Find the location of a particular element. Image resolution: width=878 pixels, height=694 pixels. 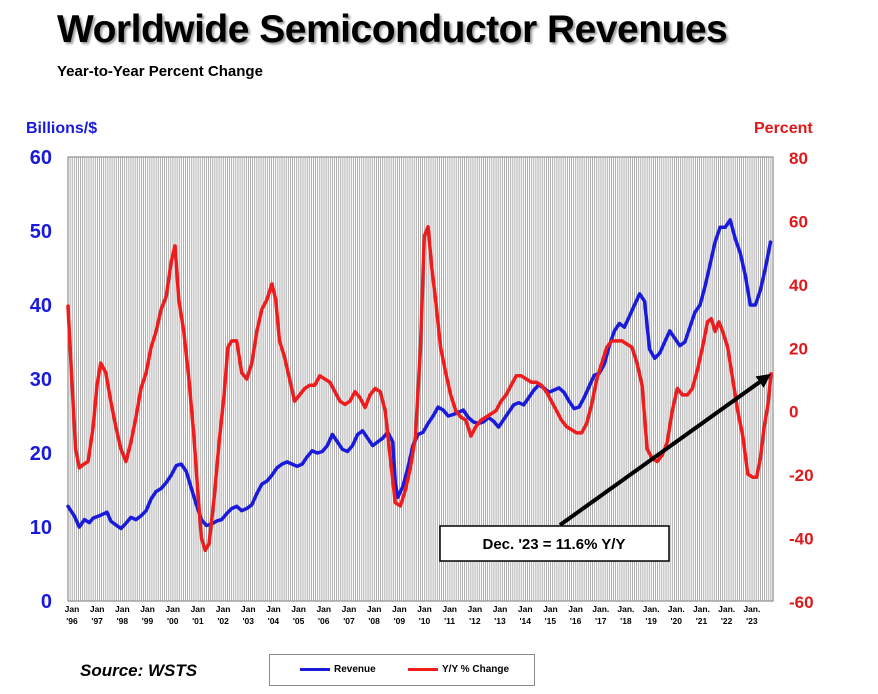

x-tick-label: '22 is located at coordinates (727, 621).